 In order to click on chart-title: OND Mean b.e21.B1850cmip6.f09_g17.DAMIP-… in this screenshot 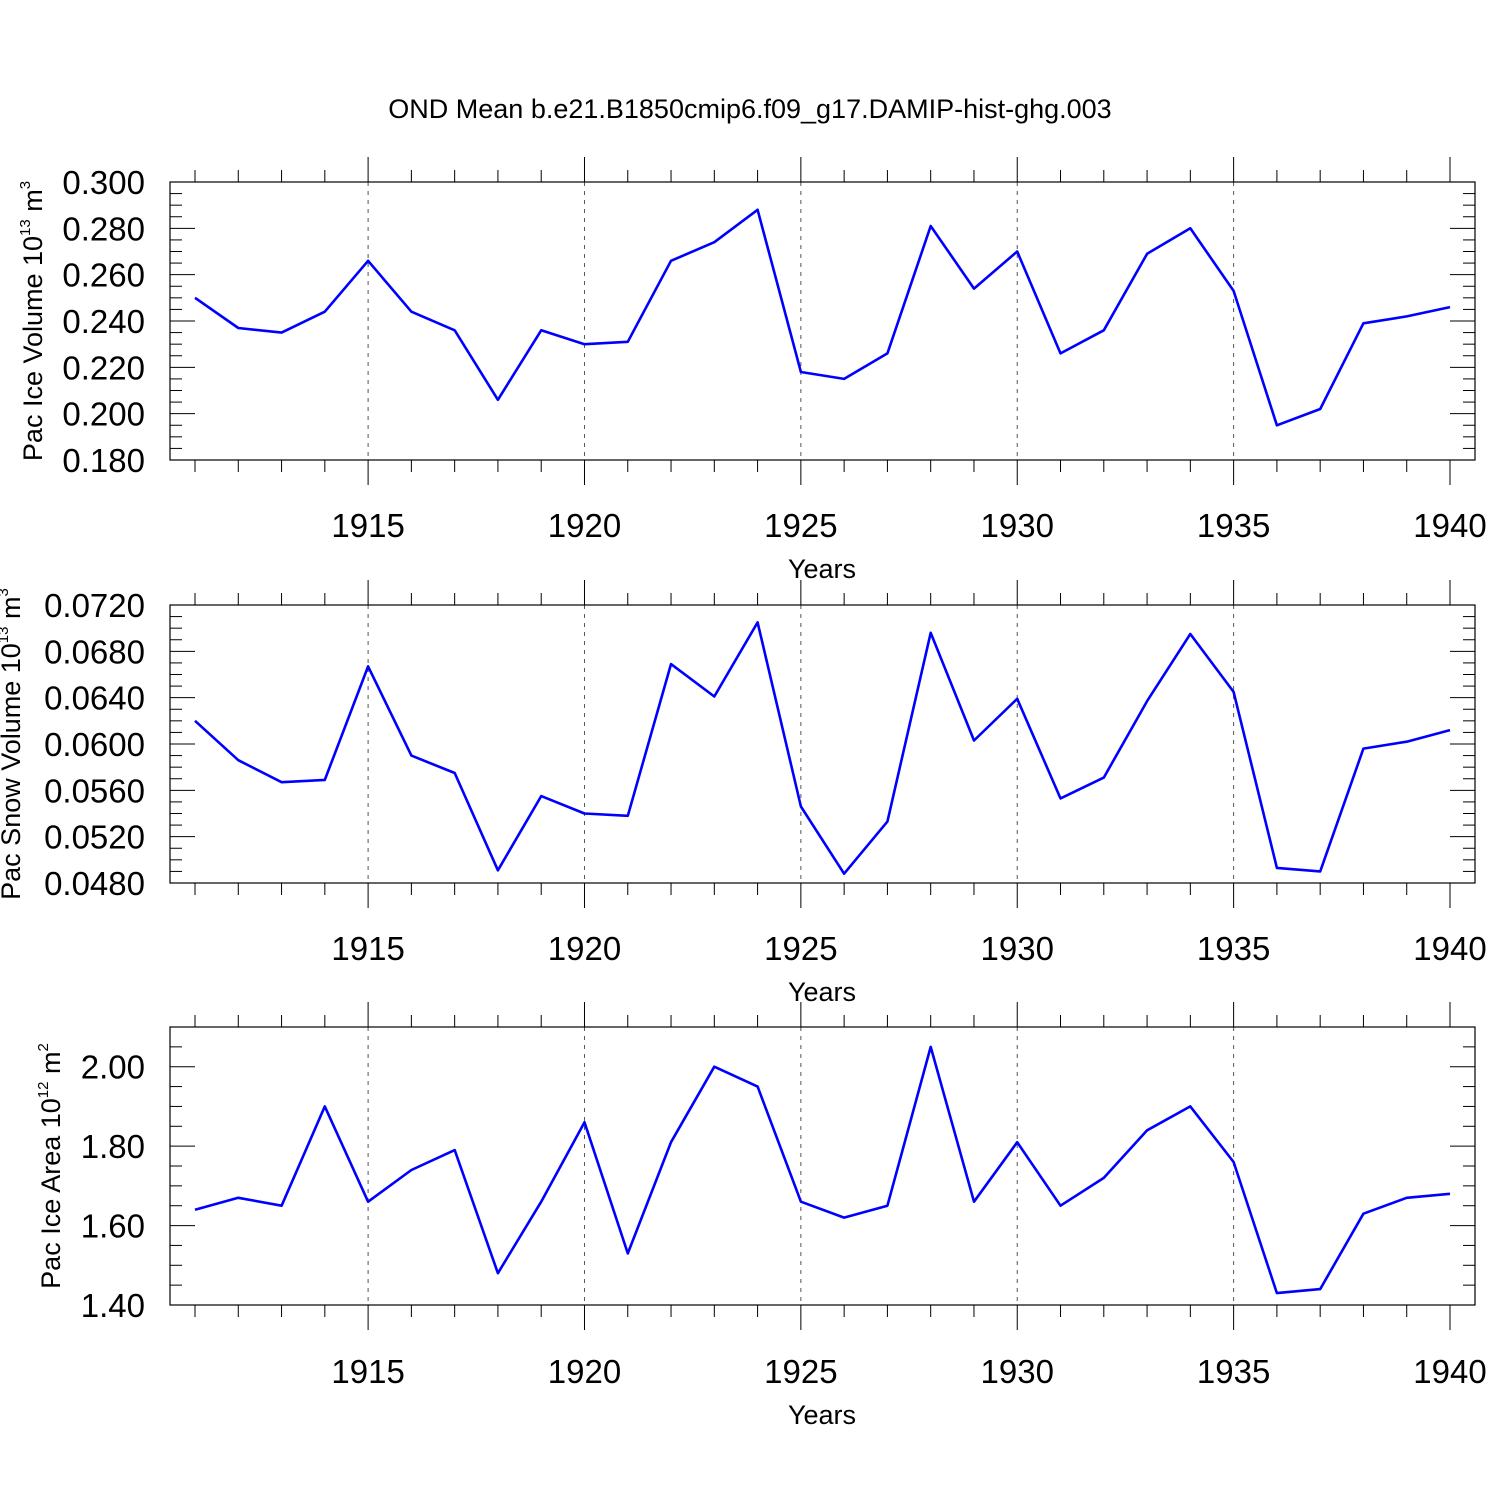, I will do `click(749, 109)`.